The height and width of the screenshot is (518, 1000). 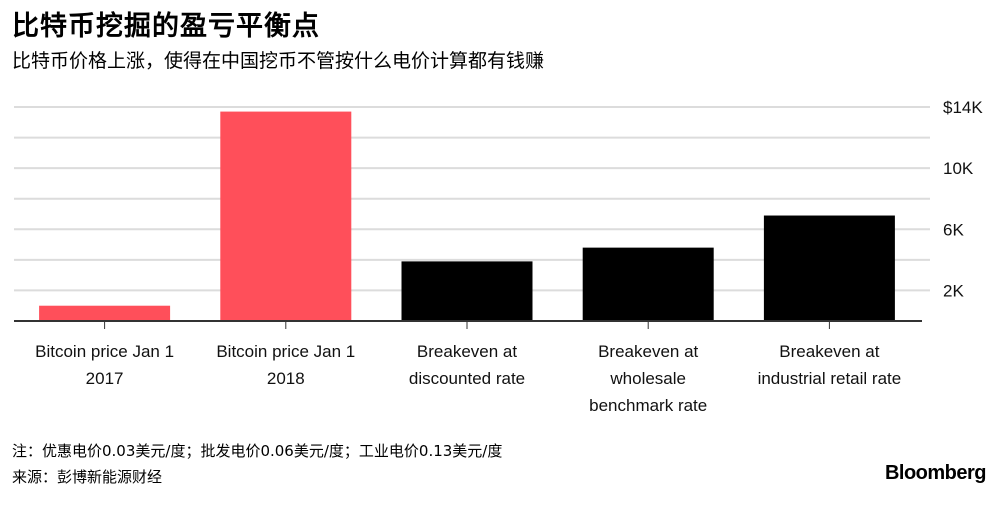 What do you see at coordinates (278, 61) in the screenshot?
I see `chart-subtitle: 比特币价格上涨，使得在中国挖币不管按什么电价计算都有钱赚` at bounding box center [278, 61].